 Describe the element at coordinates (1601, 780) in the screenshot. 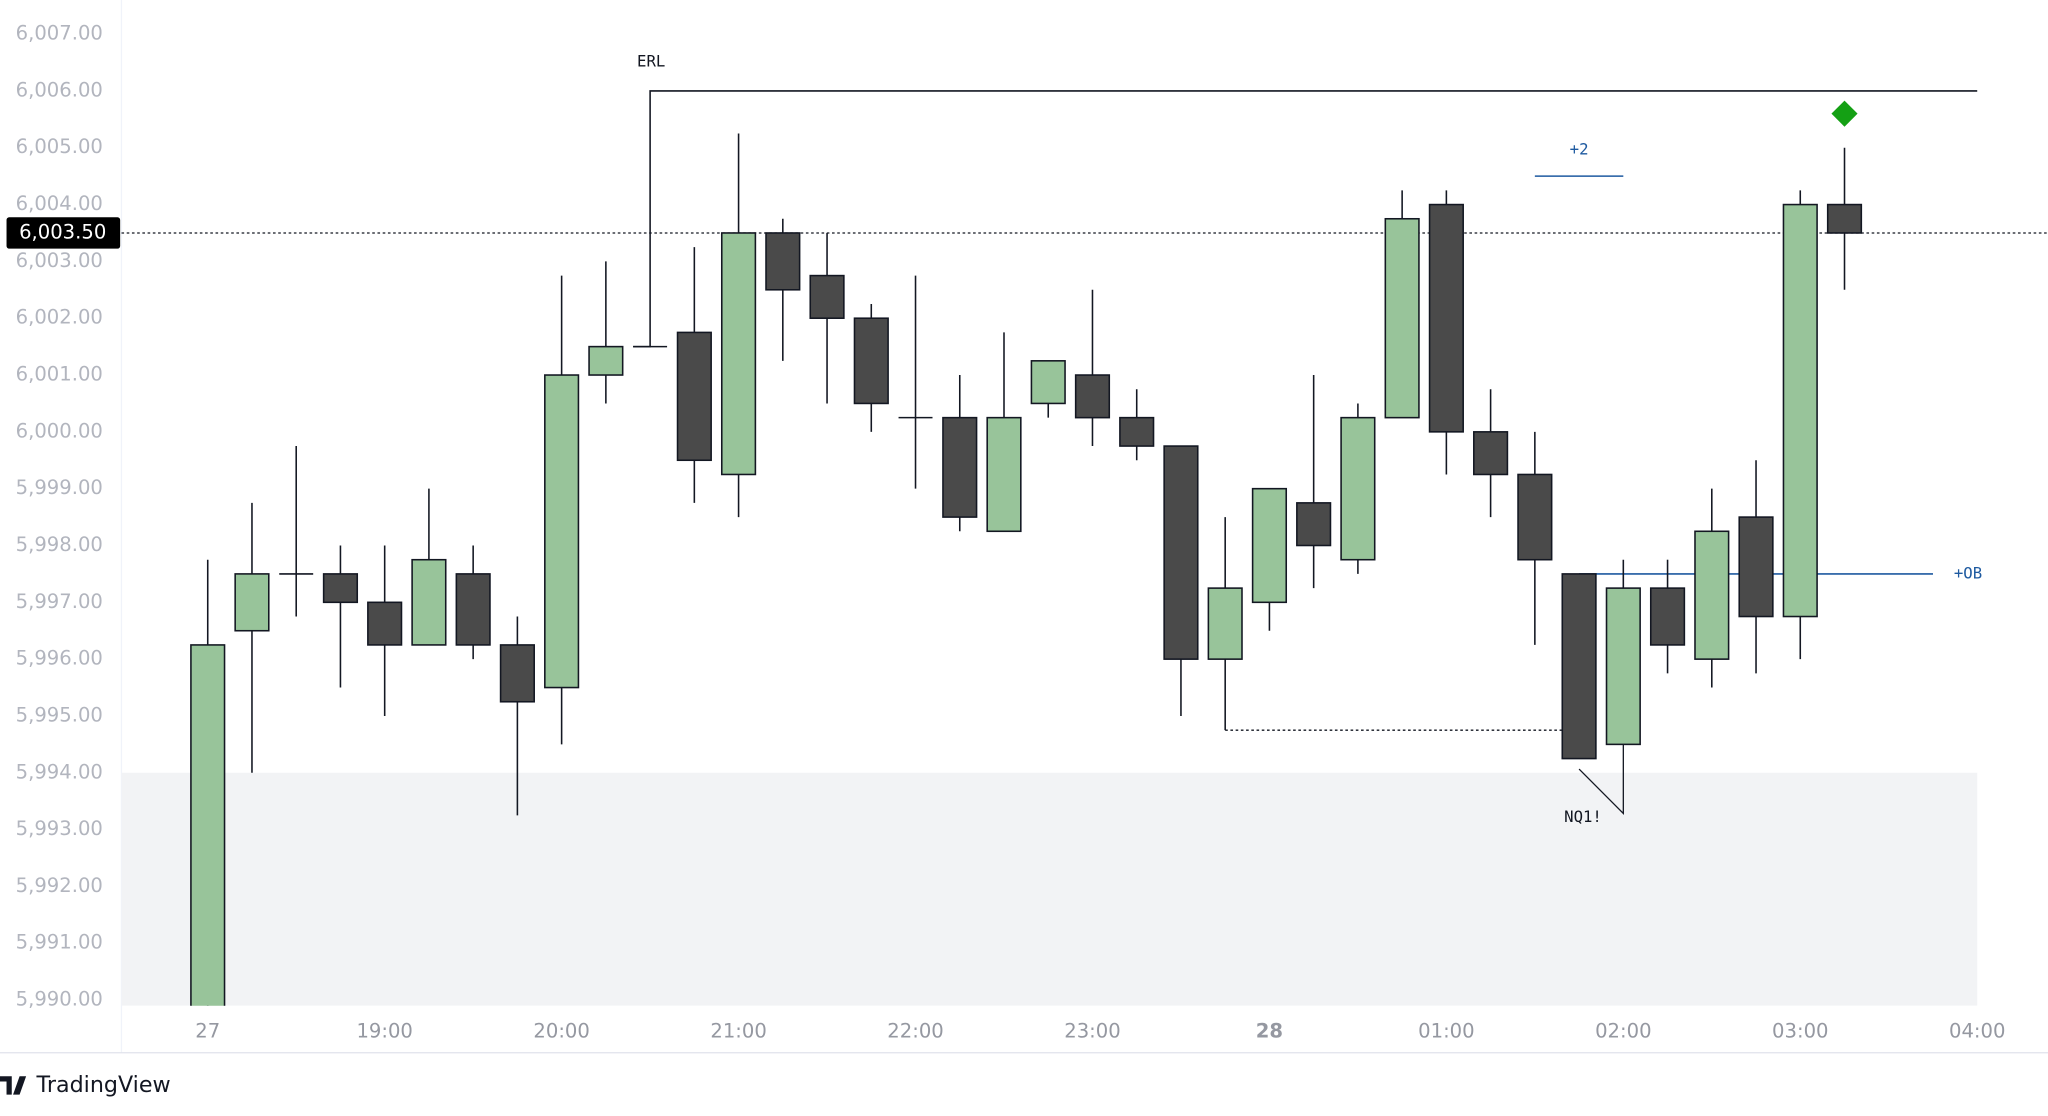

I see `callout` at that location.